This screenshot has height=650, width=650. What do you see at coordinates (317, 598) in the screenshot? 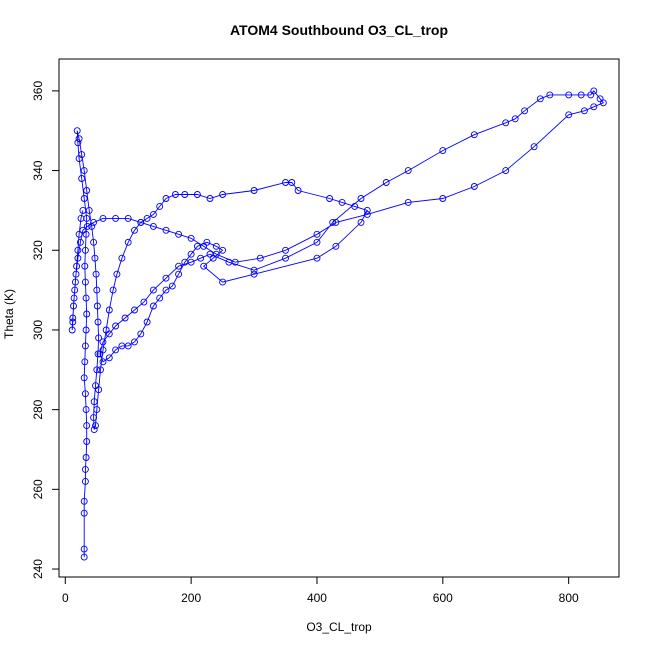
I see `x-tick-label: 400` at bounding box center [317, 598].